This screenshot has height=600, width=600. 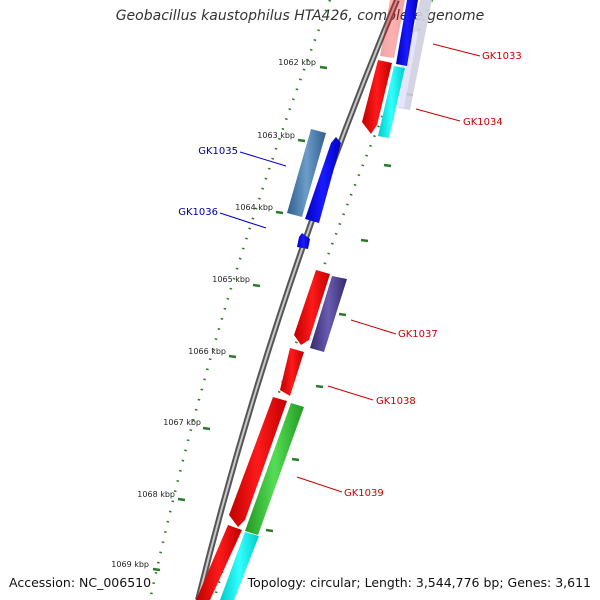 I want to click on gene-label-gk1035: GK1035, so click(x=218, y=151).